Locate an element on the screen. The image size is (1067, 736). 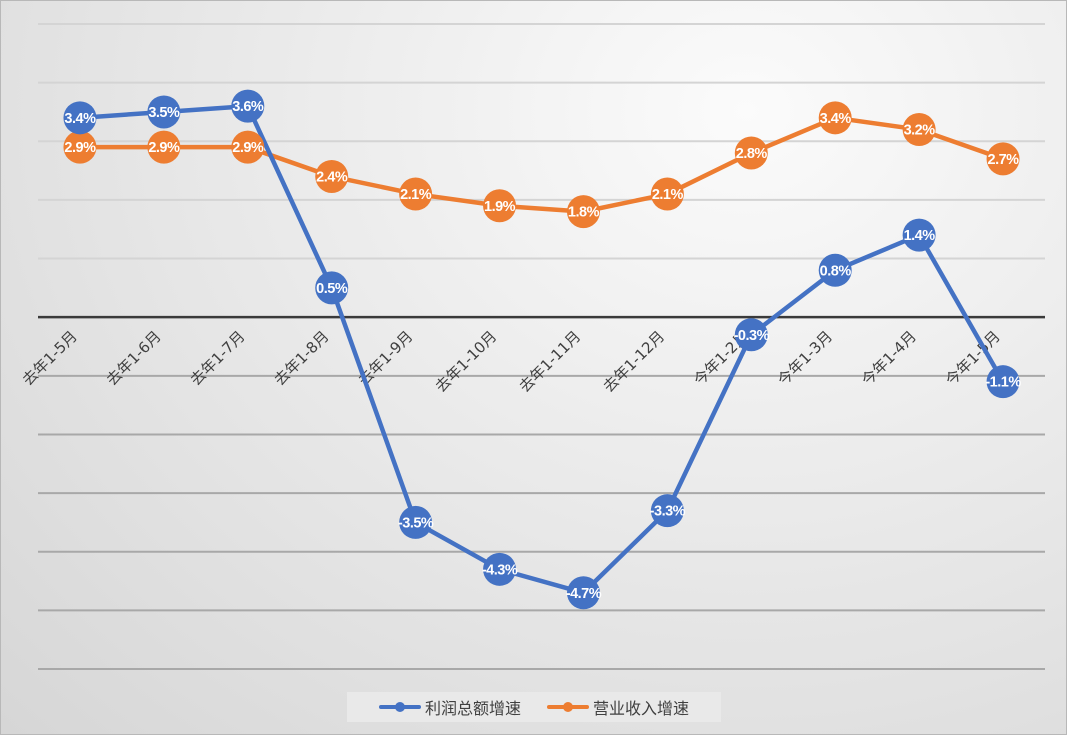
series-line is located at coordinates (541, 164).